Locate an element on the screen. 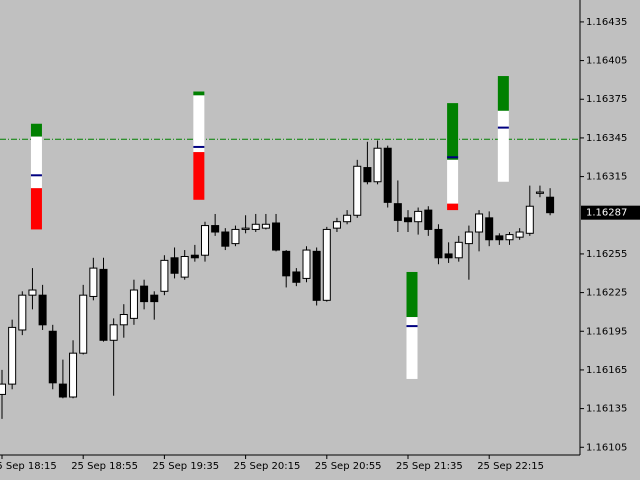  y-tick-label: 1.16195 is located at coordinates (606, 331).